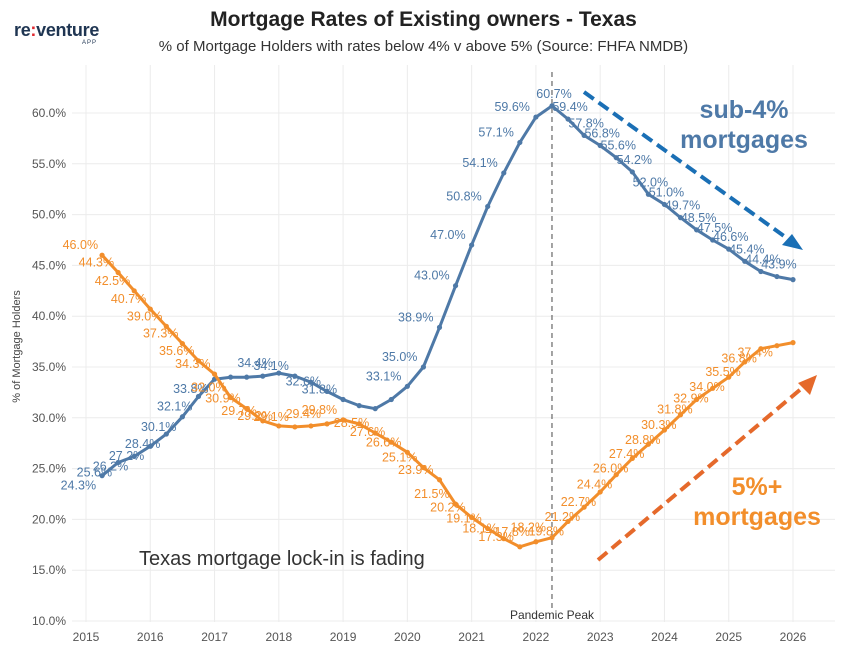  I want to click on above5-data-label: 20.2%, so click(447, 507).